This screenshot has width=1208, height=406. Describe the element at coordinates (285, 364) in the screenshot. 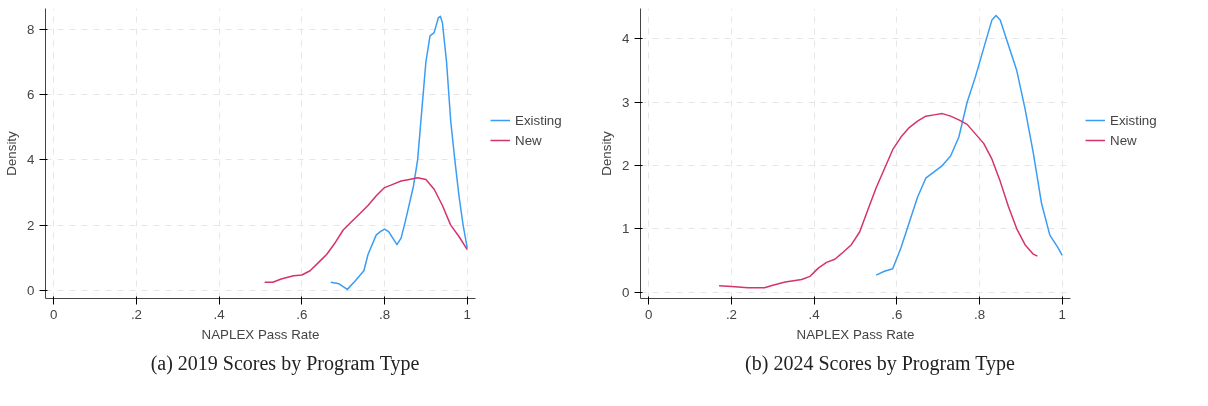

I see `text: (a) 2019 Scores by Program Type` at that location.